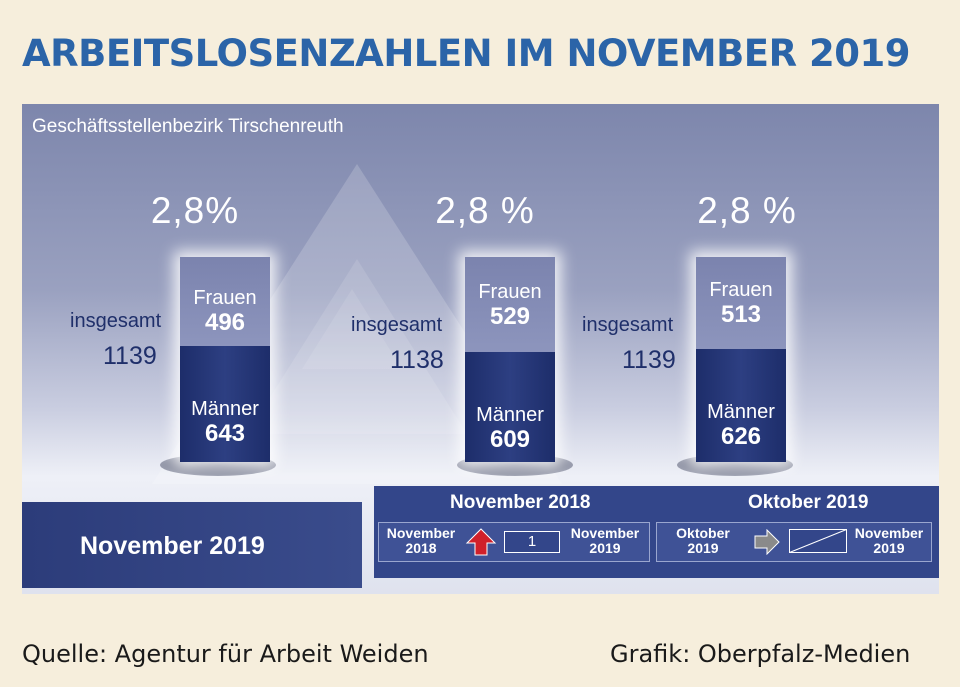 The height and width of the screenshot is (687, 960). What do you see at coordinates (520, 502) in the screenshot?
I see `comparison-heading: November 2018` at bounding box center [520, 502].